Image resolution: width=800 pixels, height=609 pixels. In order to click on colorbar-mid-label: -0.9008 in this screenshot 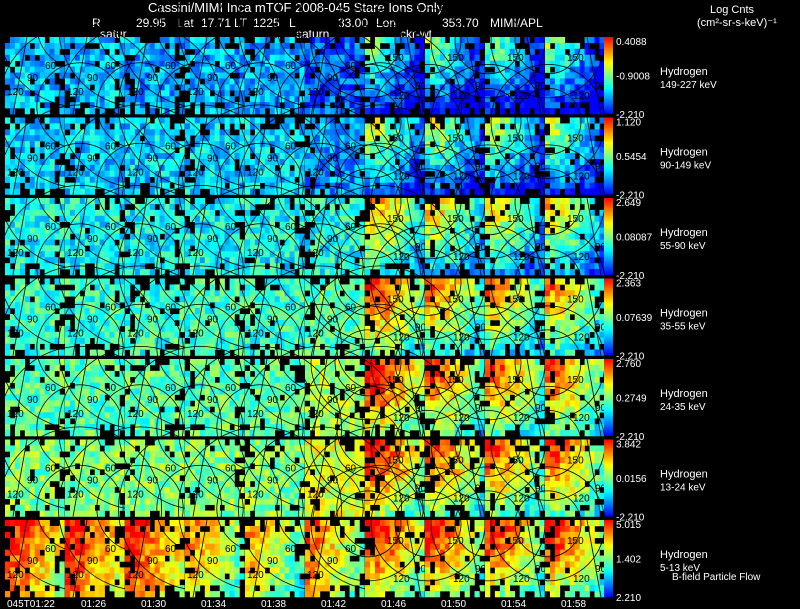, I will do `click(633, 77)`.